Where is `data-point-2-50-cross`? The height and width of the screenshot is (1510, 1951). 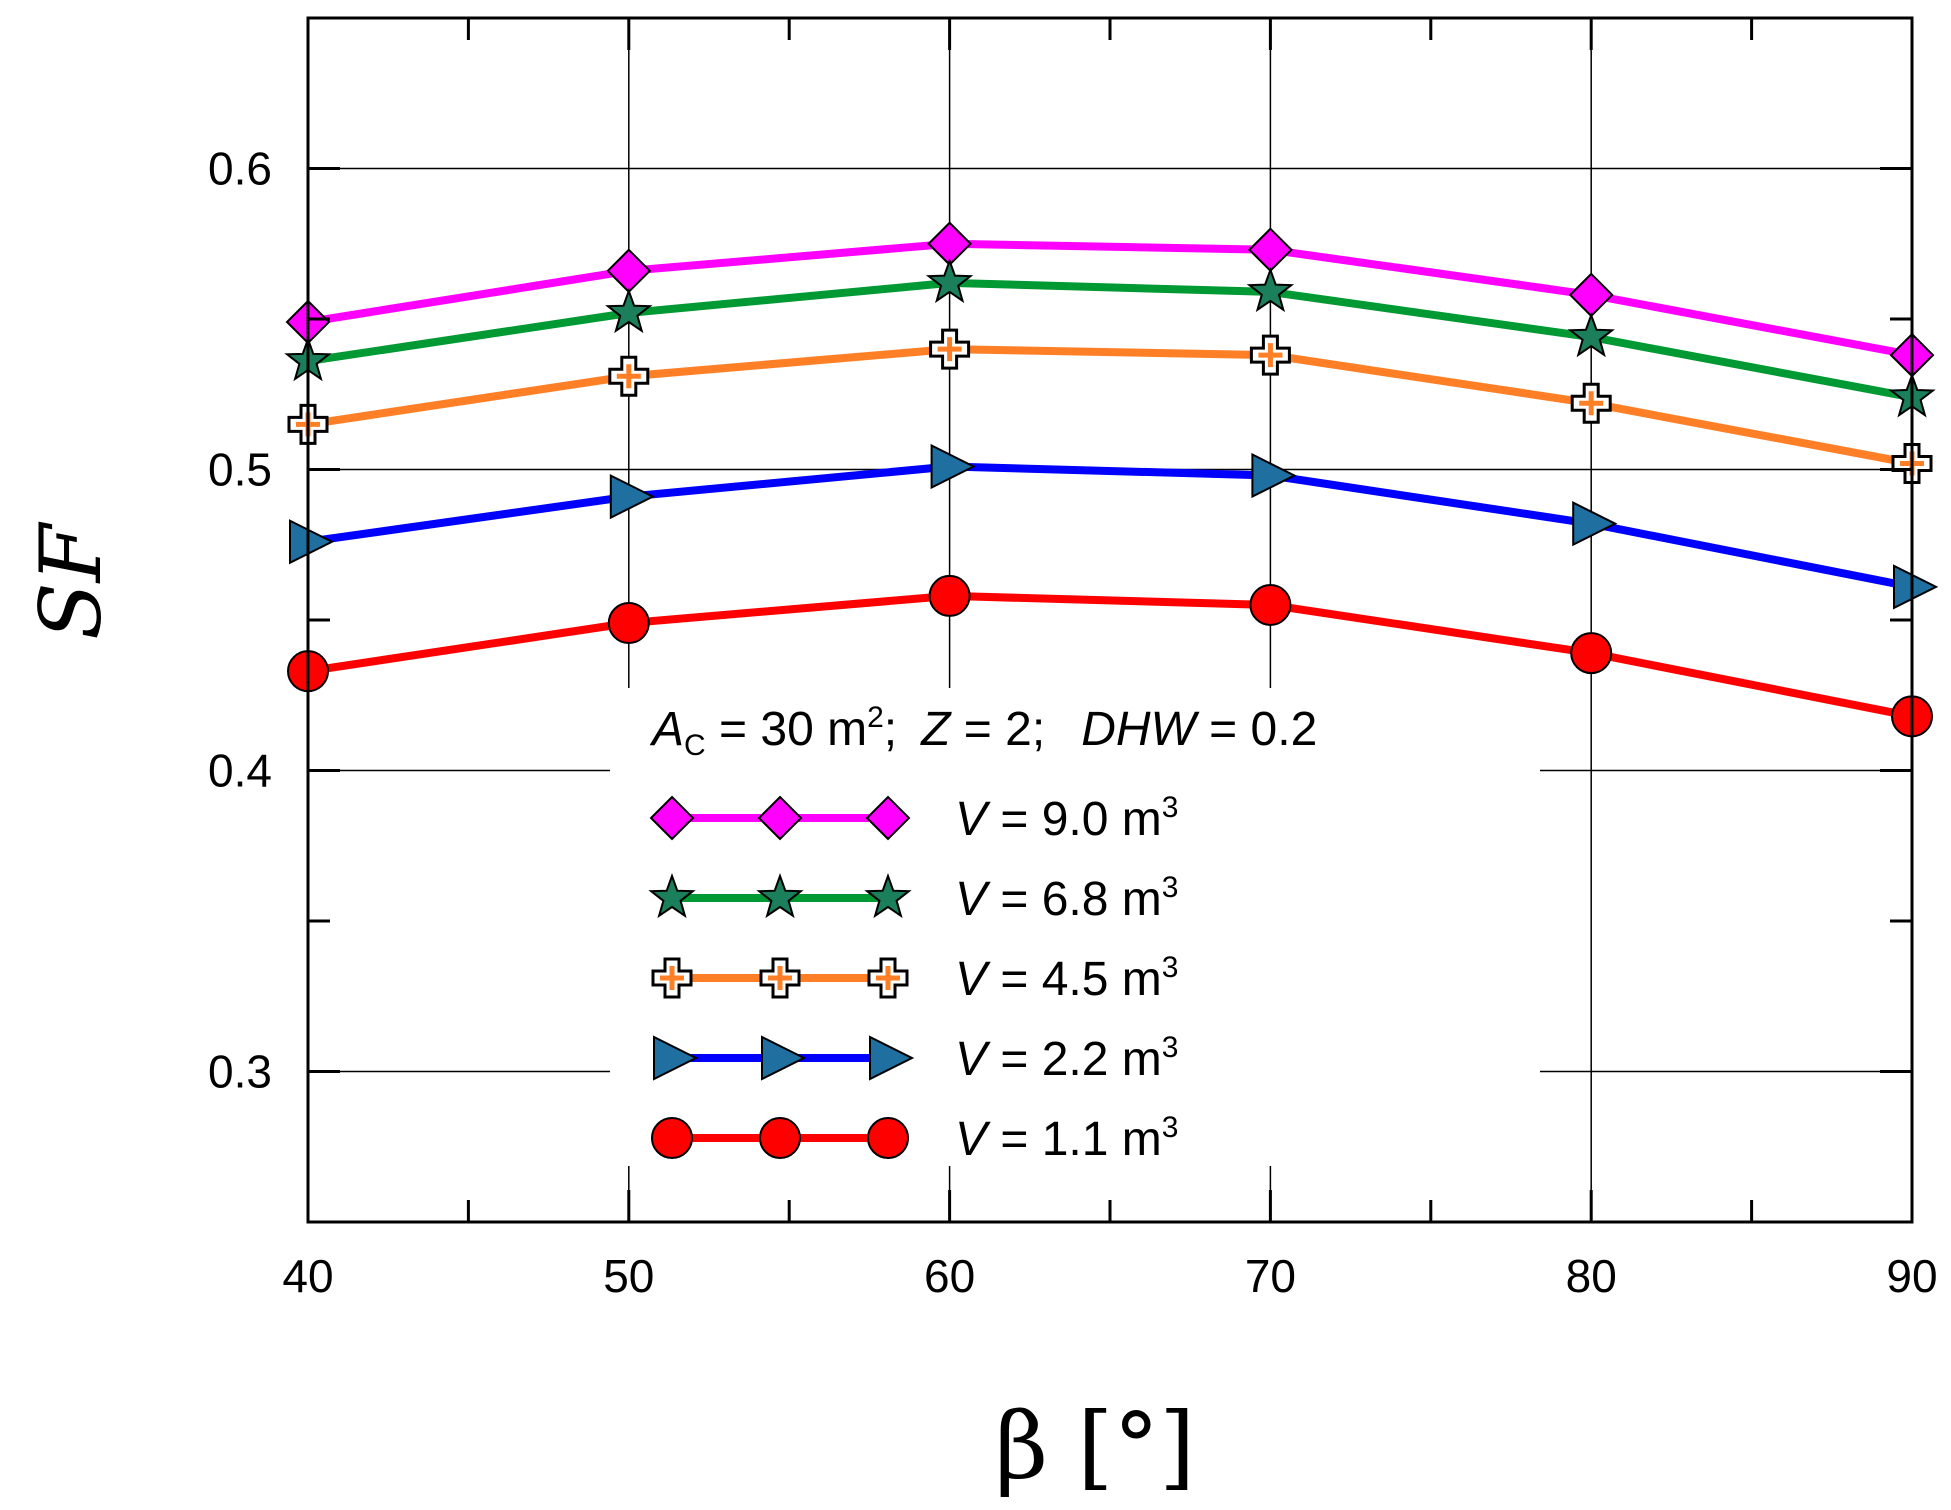
data-point-2-50-cross is located at coordinates (628, 376).